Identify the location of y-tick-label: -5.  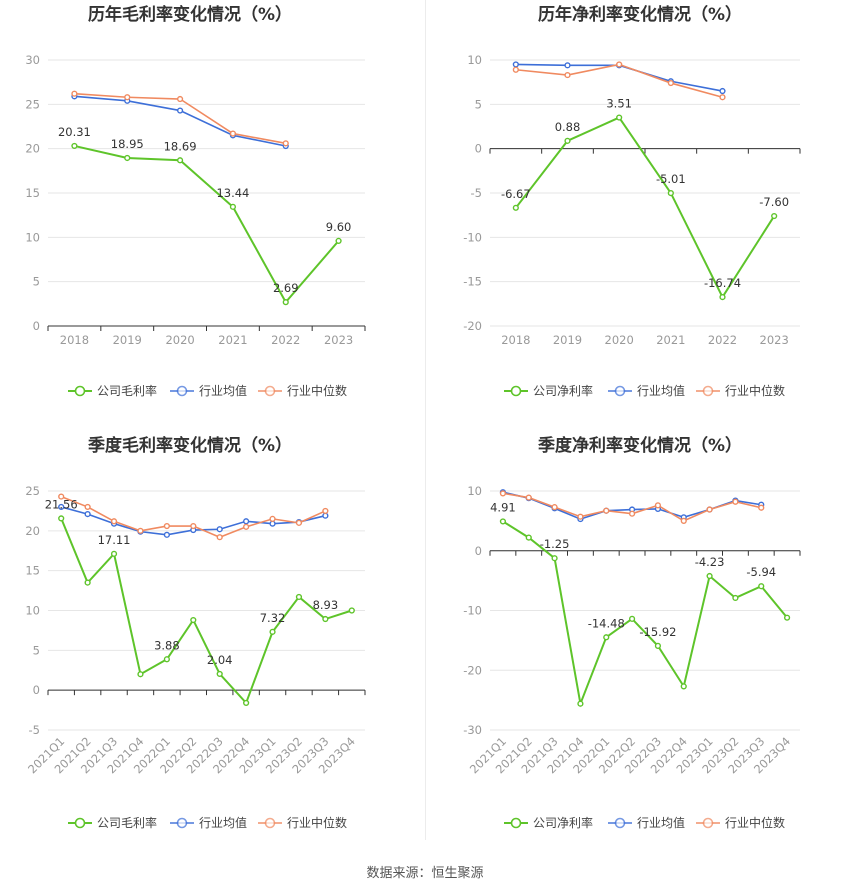
(476, 193).